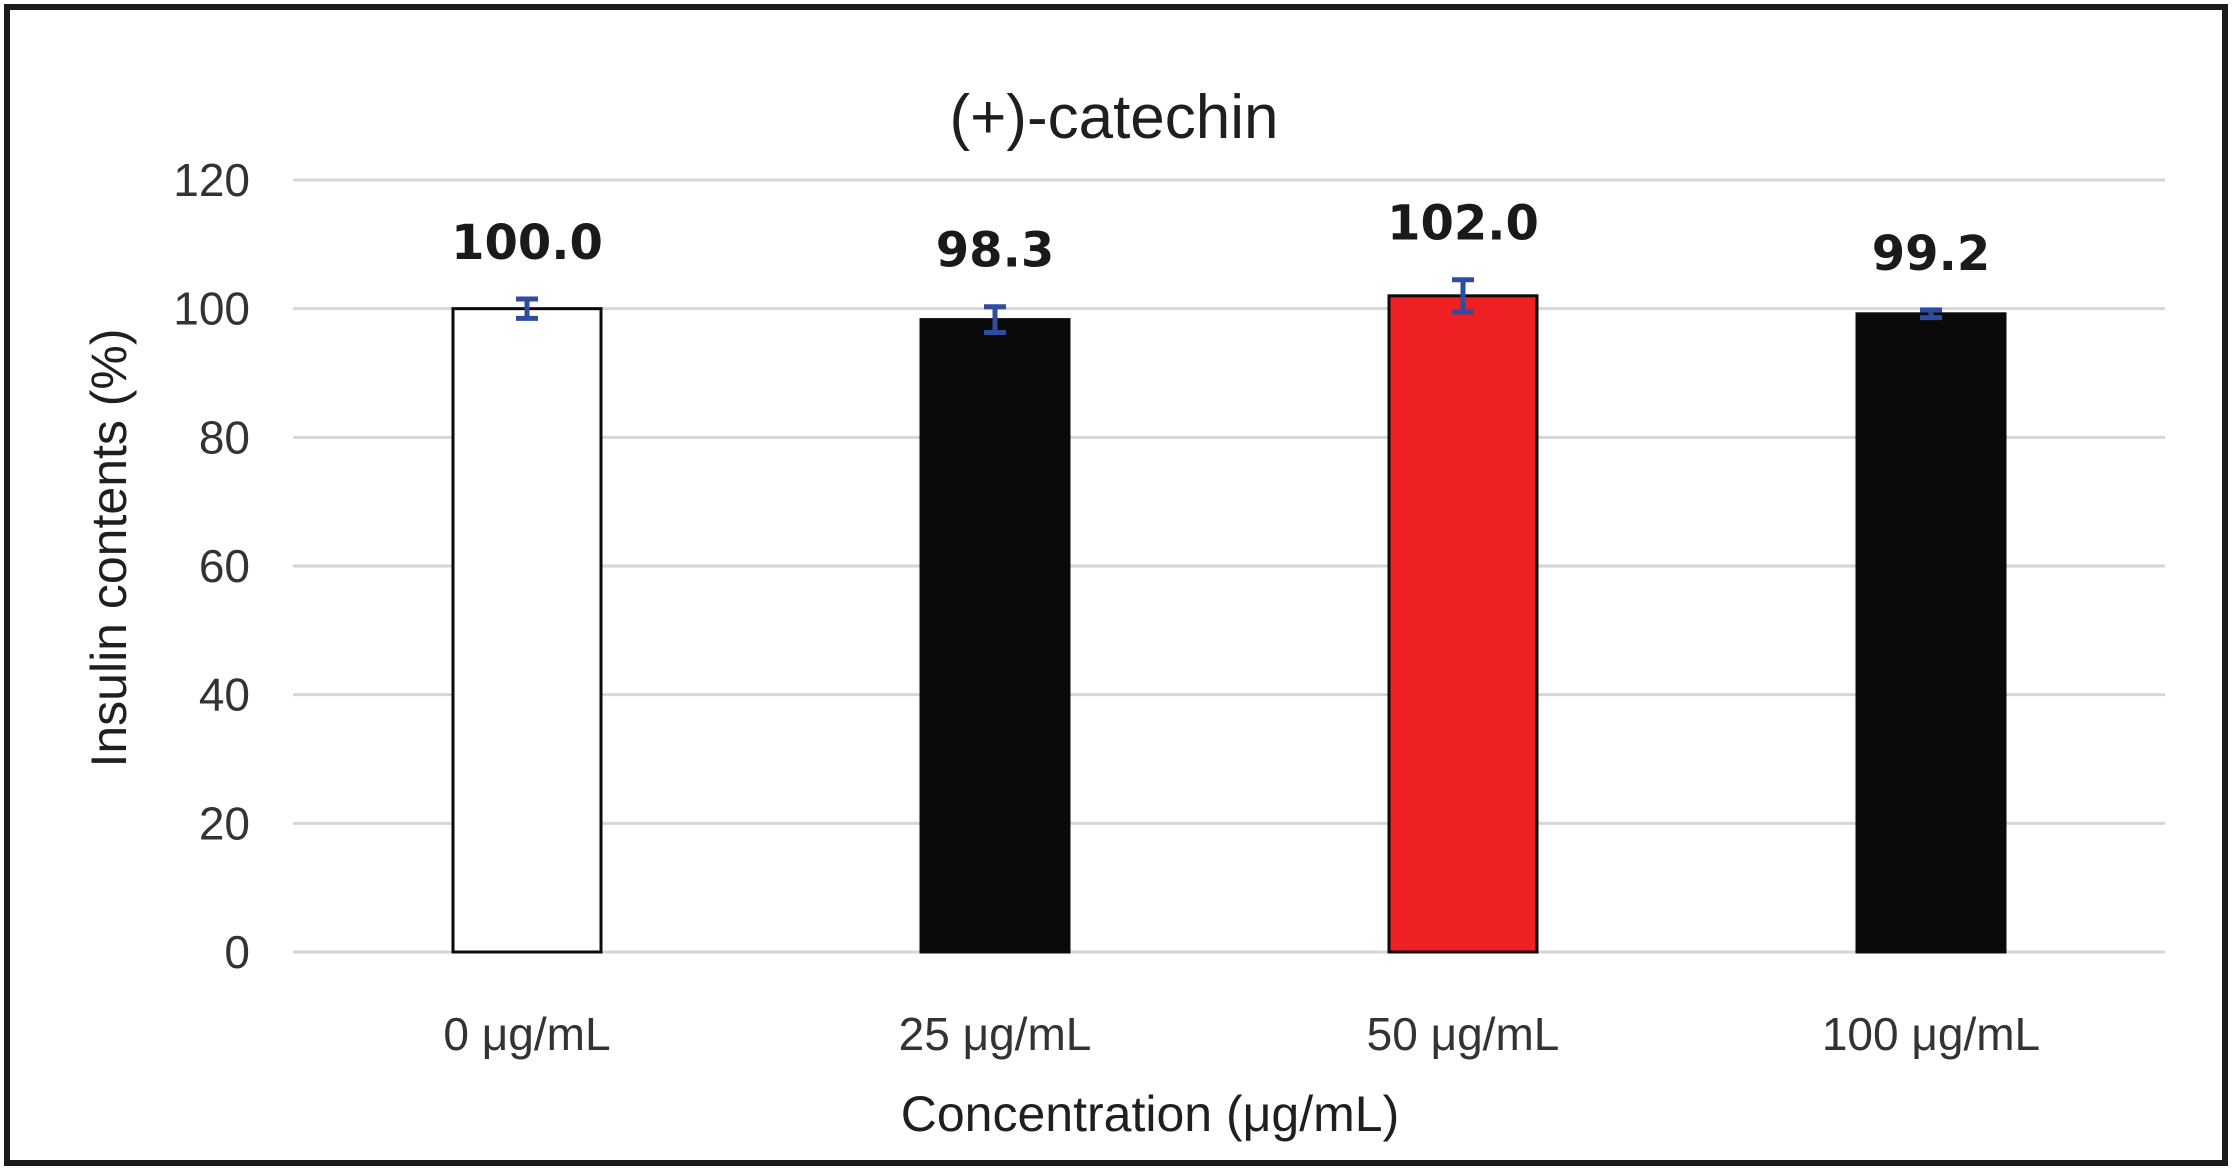 The height and width of the screenshot is (1170, 2232). Describe the element at coordinates (526, 1034) in the screenshot. I see `x-tick-label: 0 μg/mL` at that location.